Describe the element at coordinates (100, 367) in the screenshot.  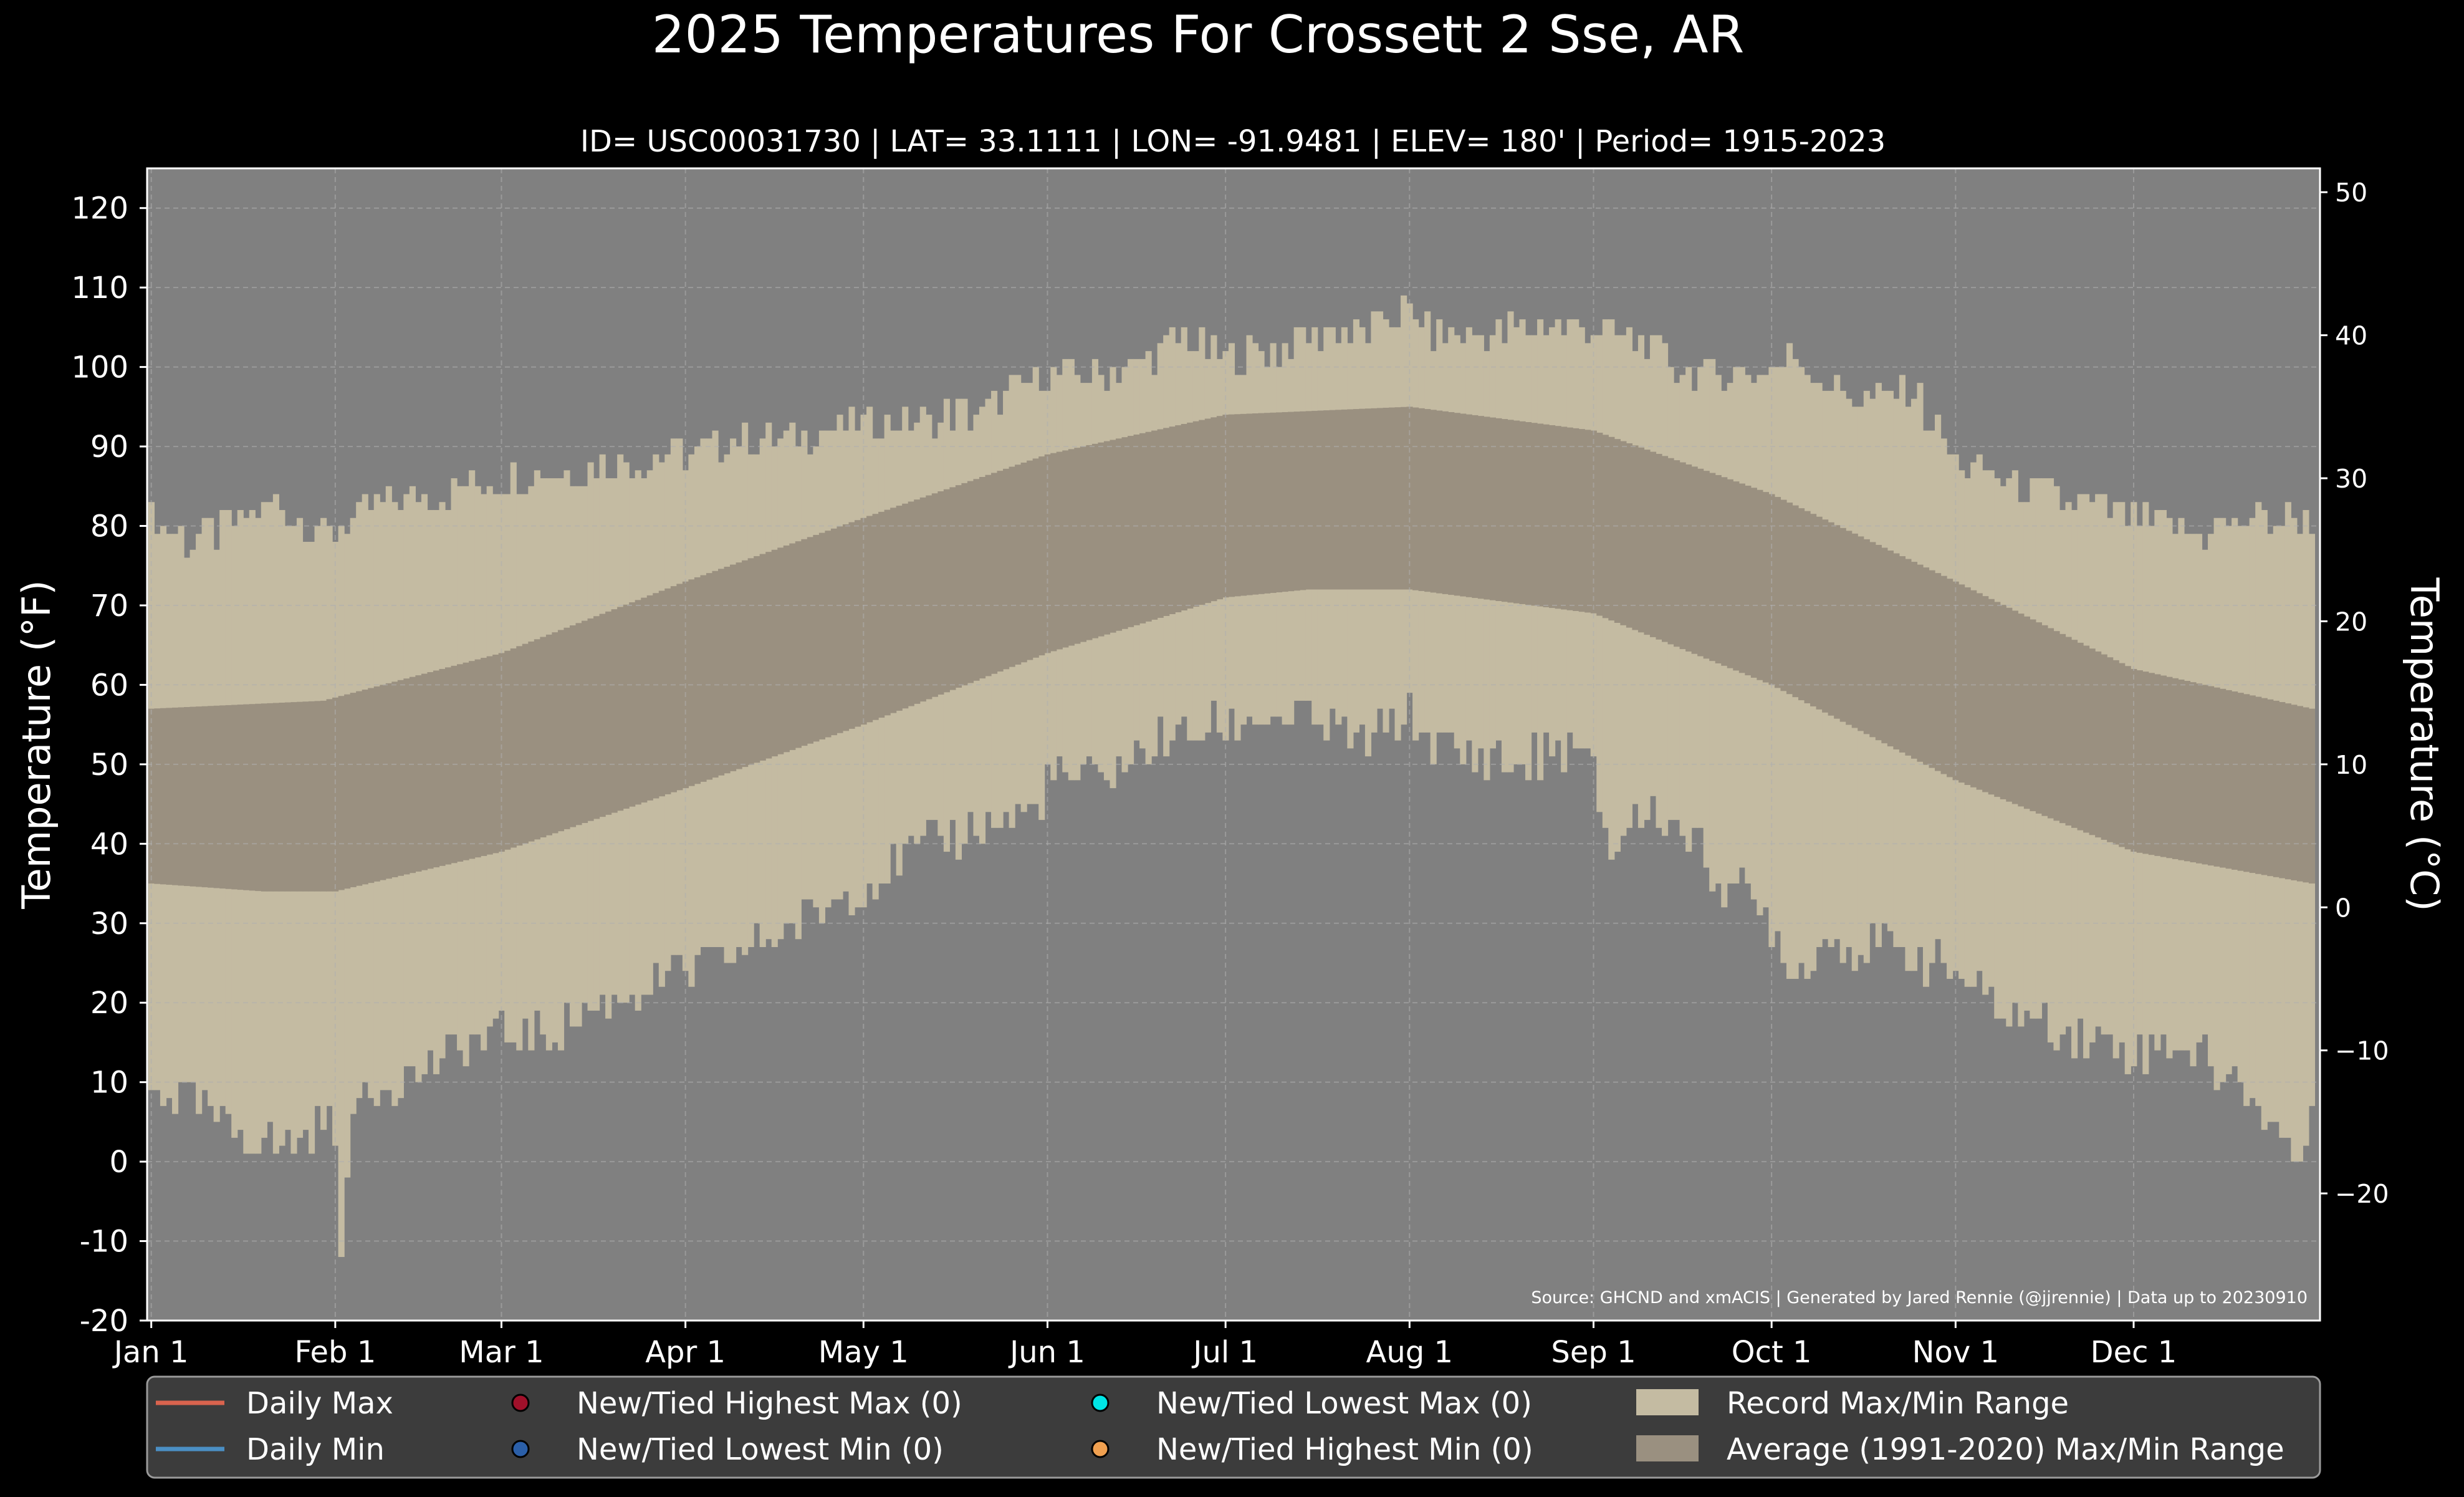
I see `left-tick-label: 100` at that location.